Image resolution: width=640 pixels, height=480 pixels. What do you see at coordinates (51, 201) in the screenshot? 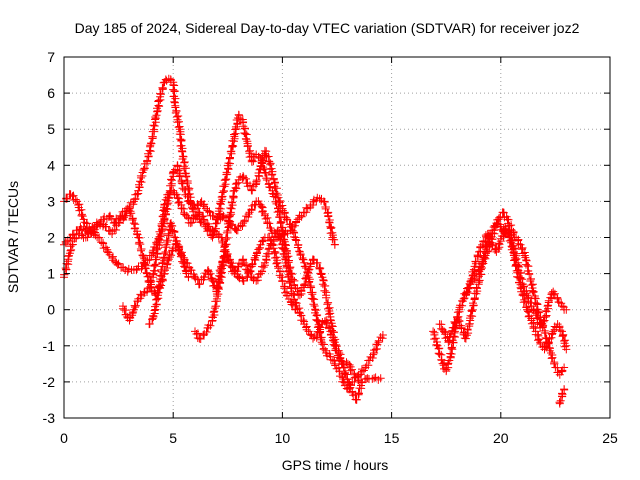
I see `y-tick-label: 3` at bounding box center [51, 201].